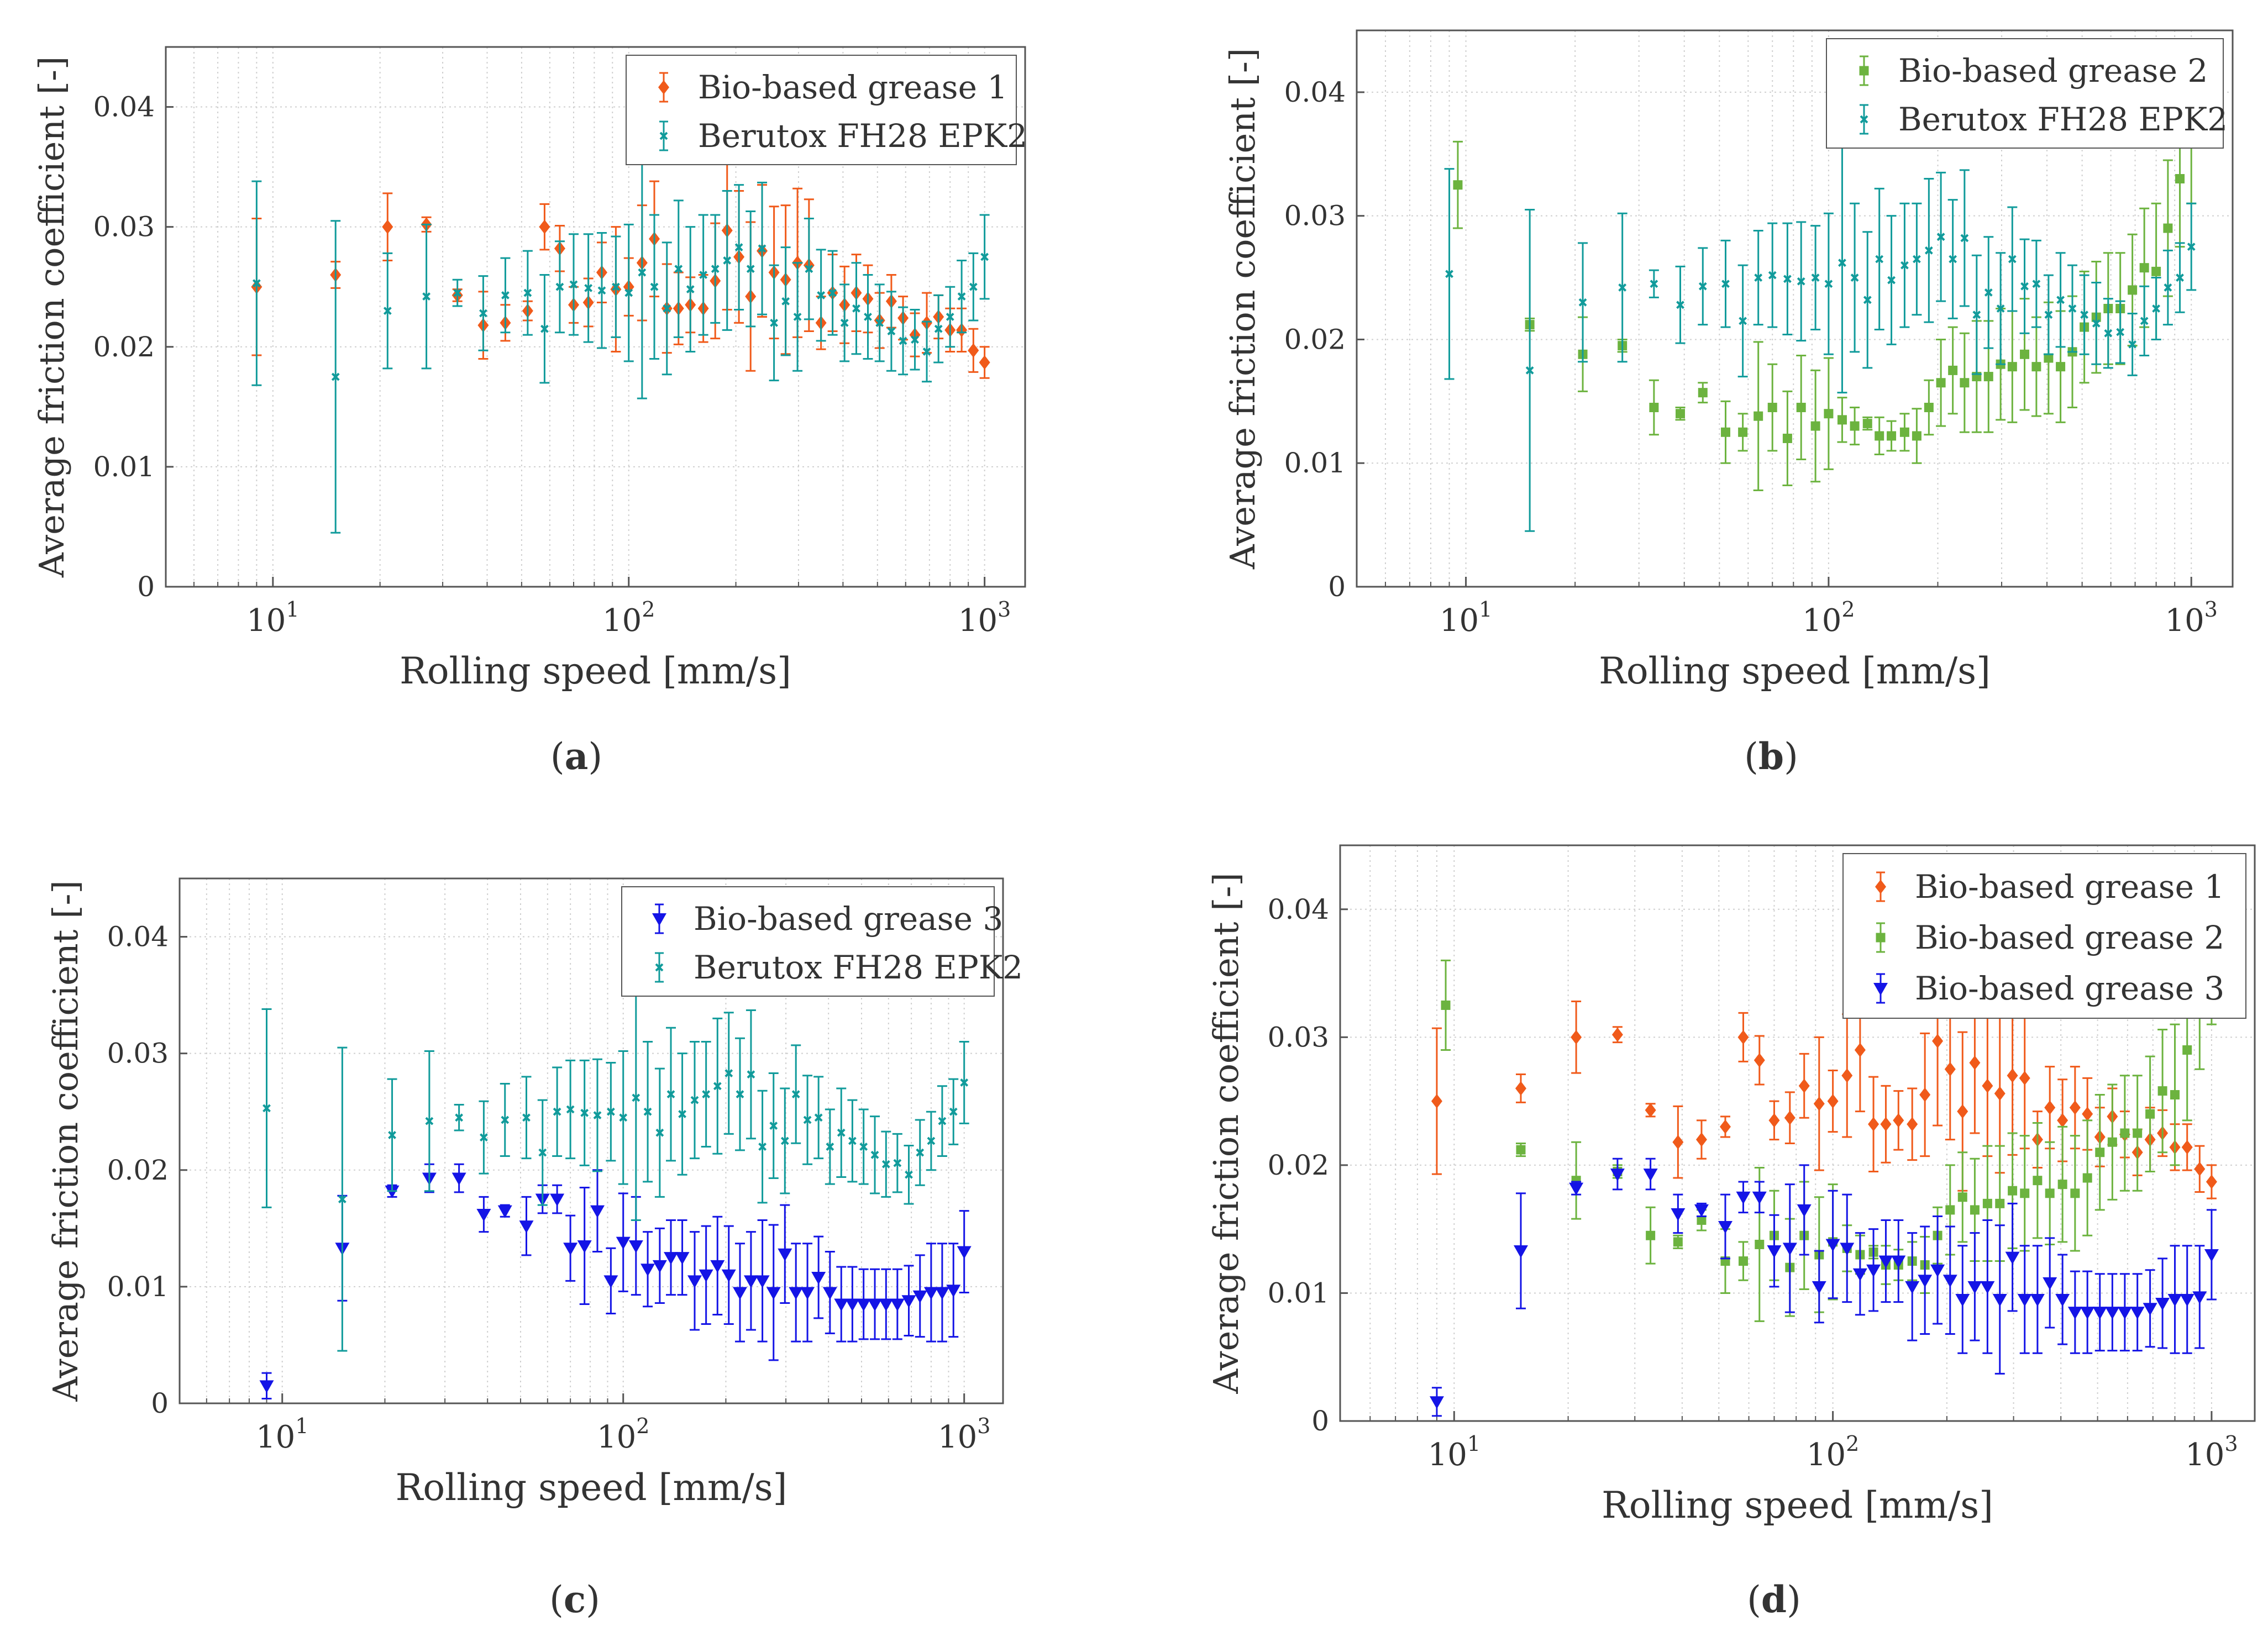 The width and height of the screenshot is (2268, 1642). I want to click on series-berutox-fh28-epk2, so click(1821, 332).